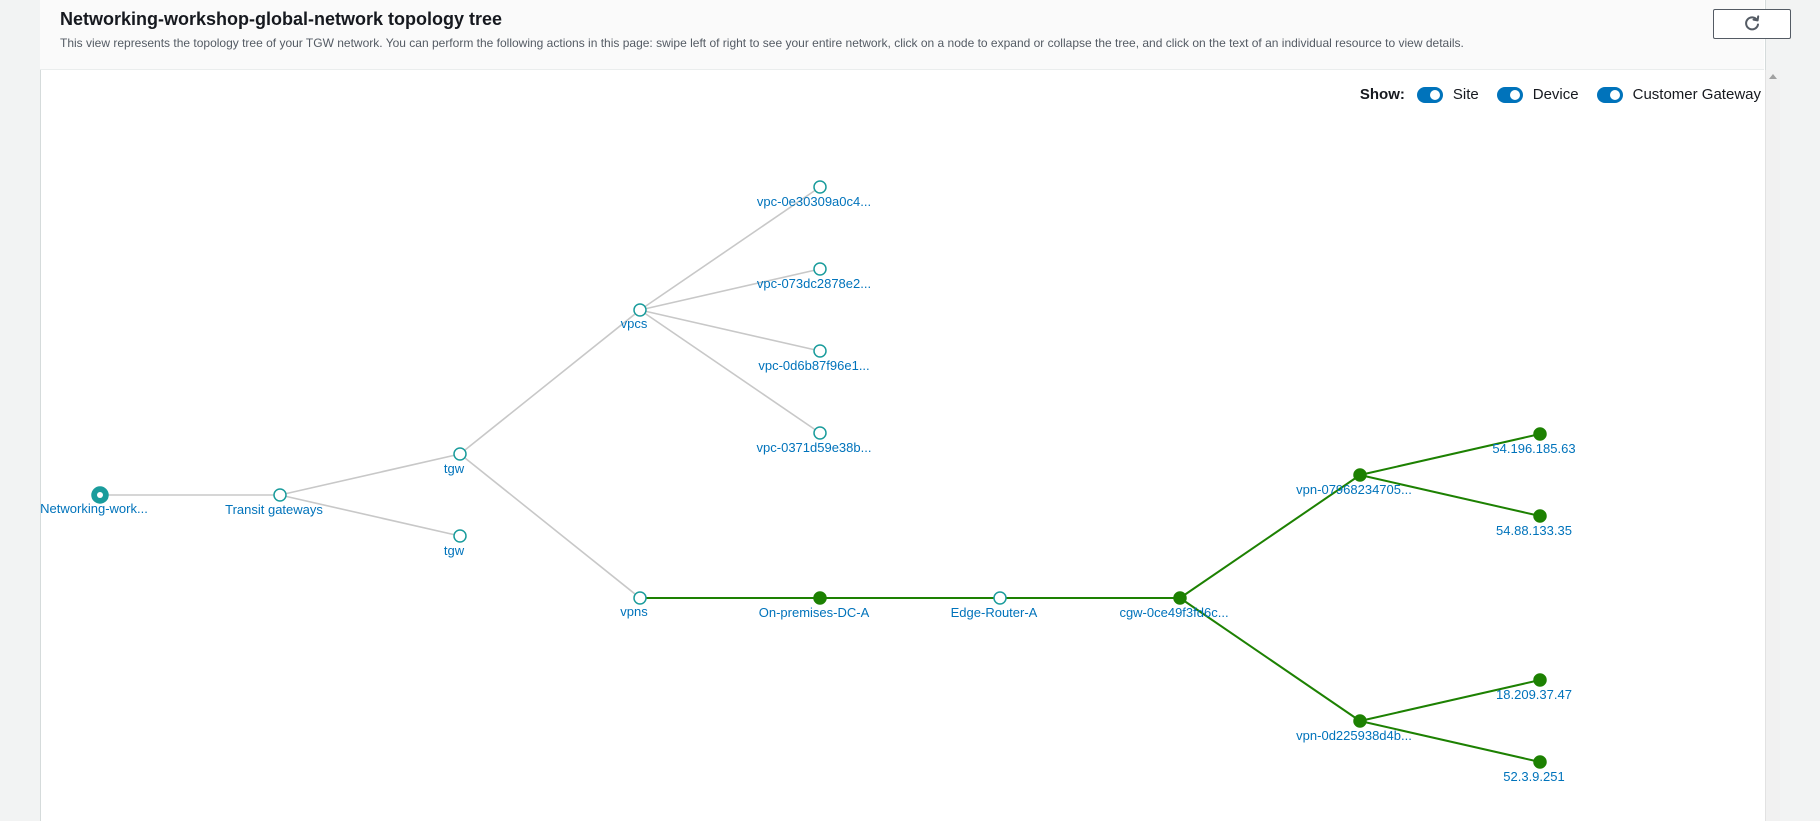 This screenshot has width=1820, height=821. What do you see at coordinates (1533, 776) in the screenshot?
I see `tree-node-label: 52.3.9.251` at bounding box center [1533, 776].